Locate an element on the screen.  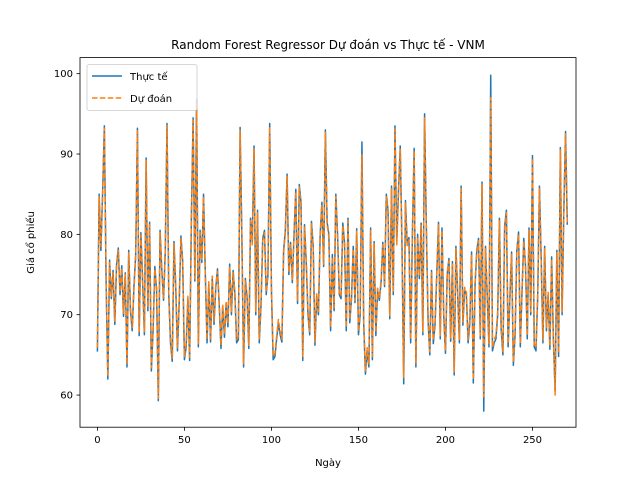
legend-label-actual: Thực tế is located at coordinates (148, 77).